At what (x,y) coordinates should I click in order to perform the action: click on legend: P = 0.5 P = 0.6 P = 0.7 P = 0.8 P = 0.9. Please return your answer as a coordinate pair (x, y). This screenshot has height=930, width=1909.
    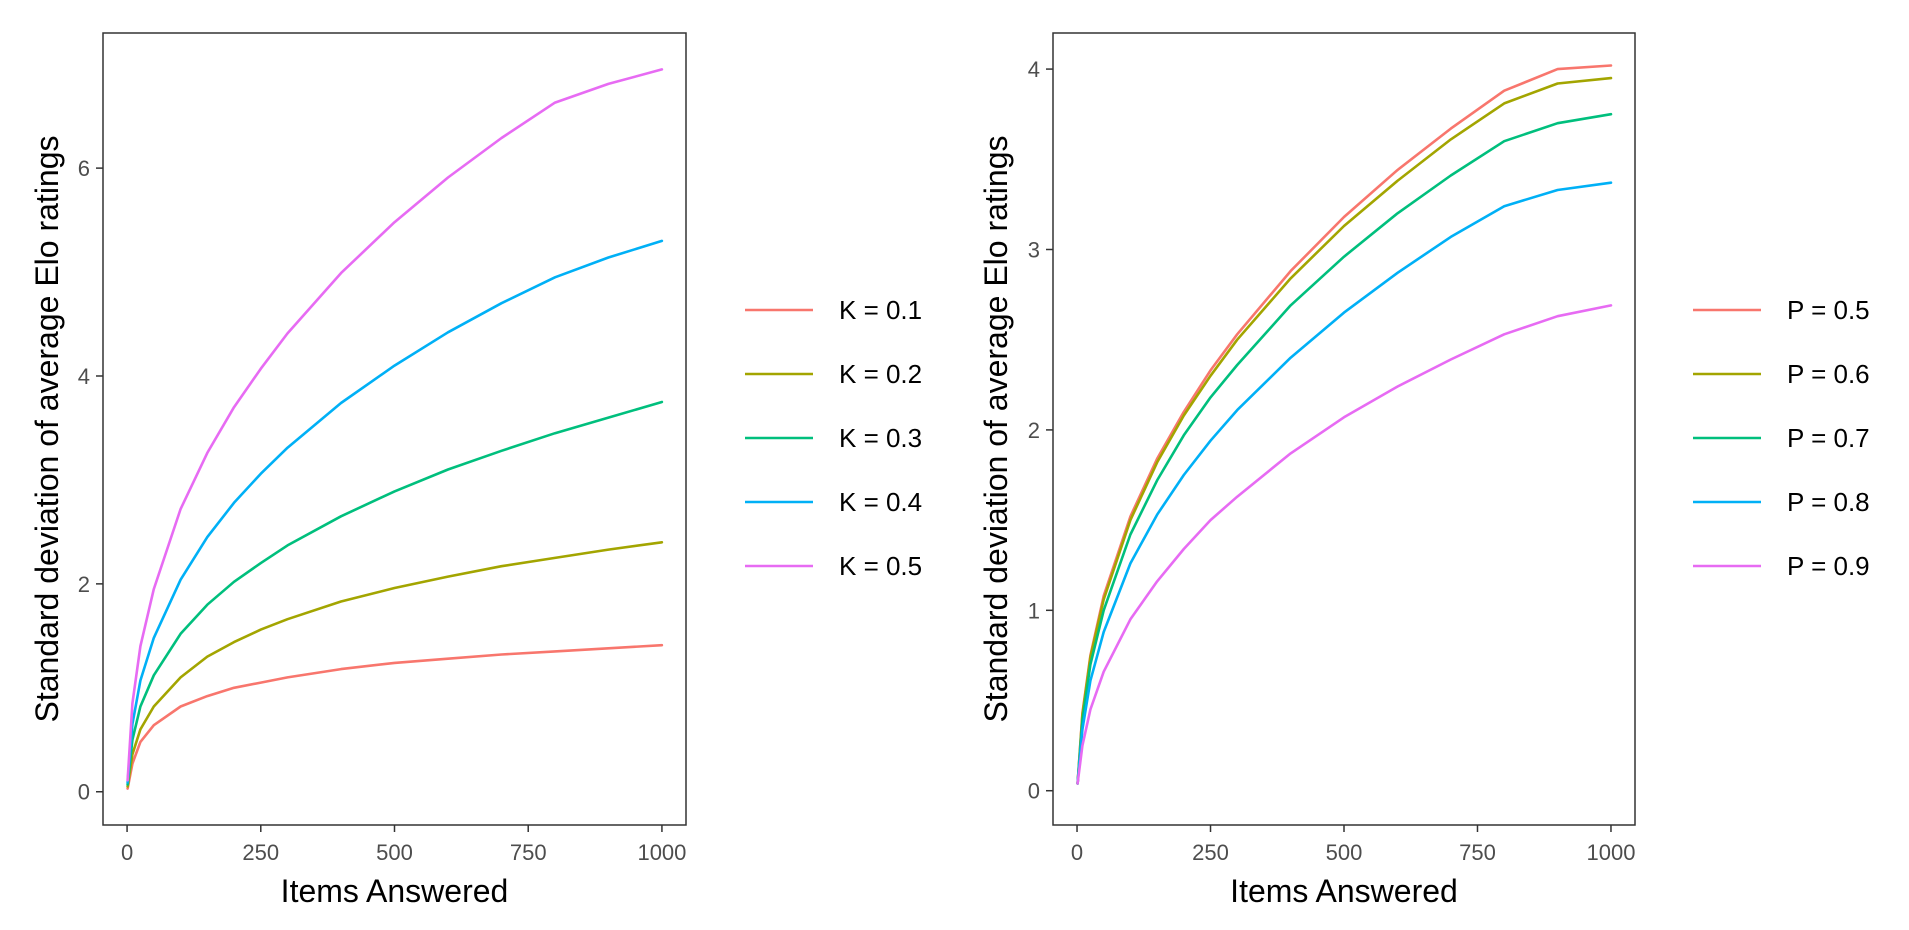
    Looking at the image, I should click on (1781, 438).